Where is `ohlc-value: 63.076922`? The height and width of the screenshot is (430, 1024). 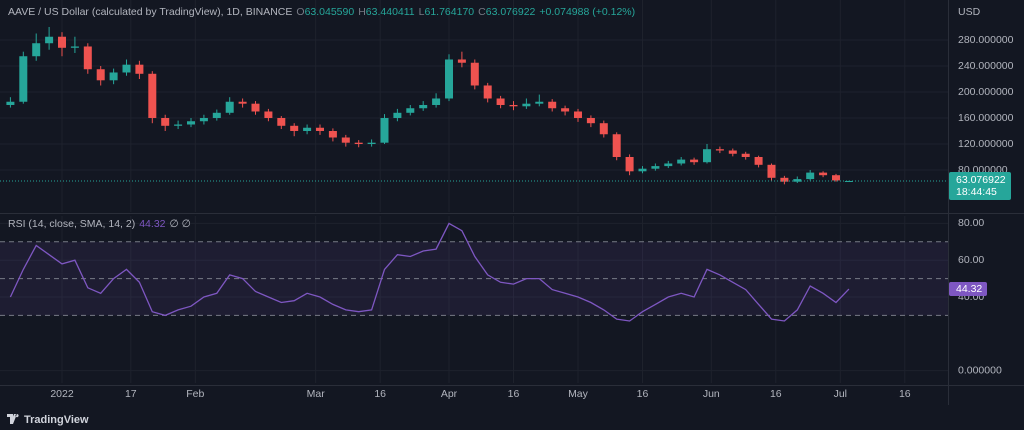 ohlc-value: 63.076922 is located at coordinates (510, 12).